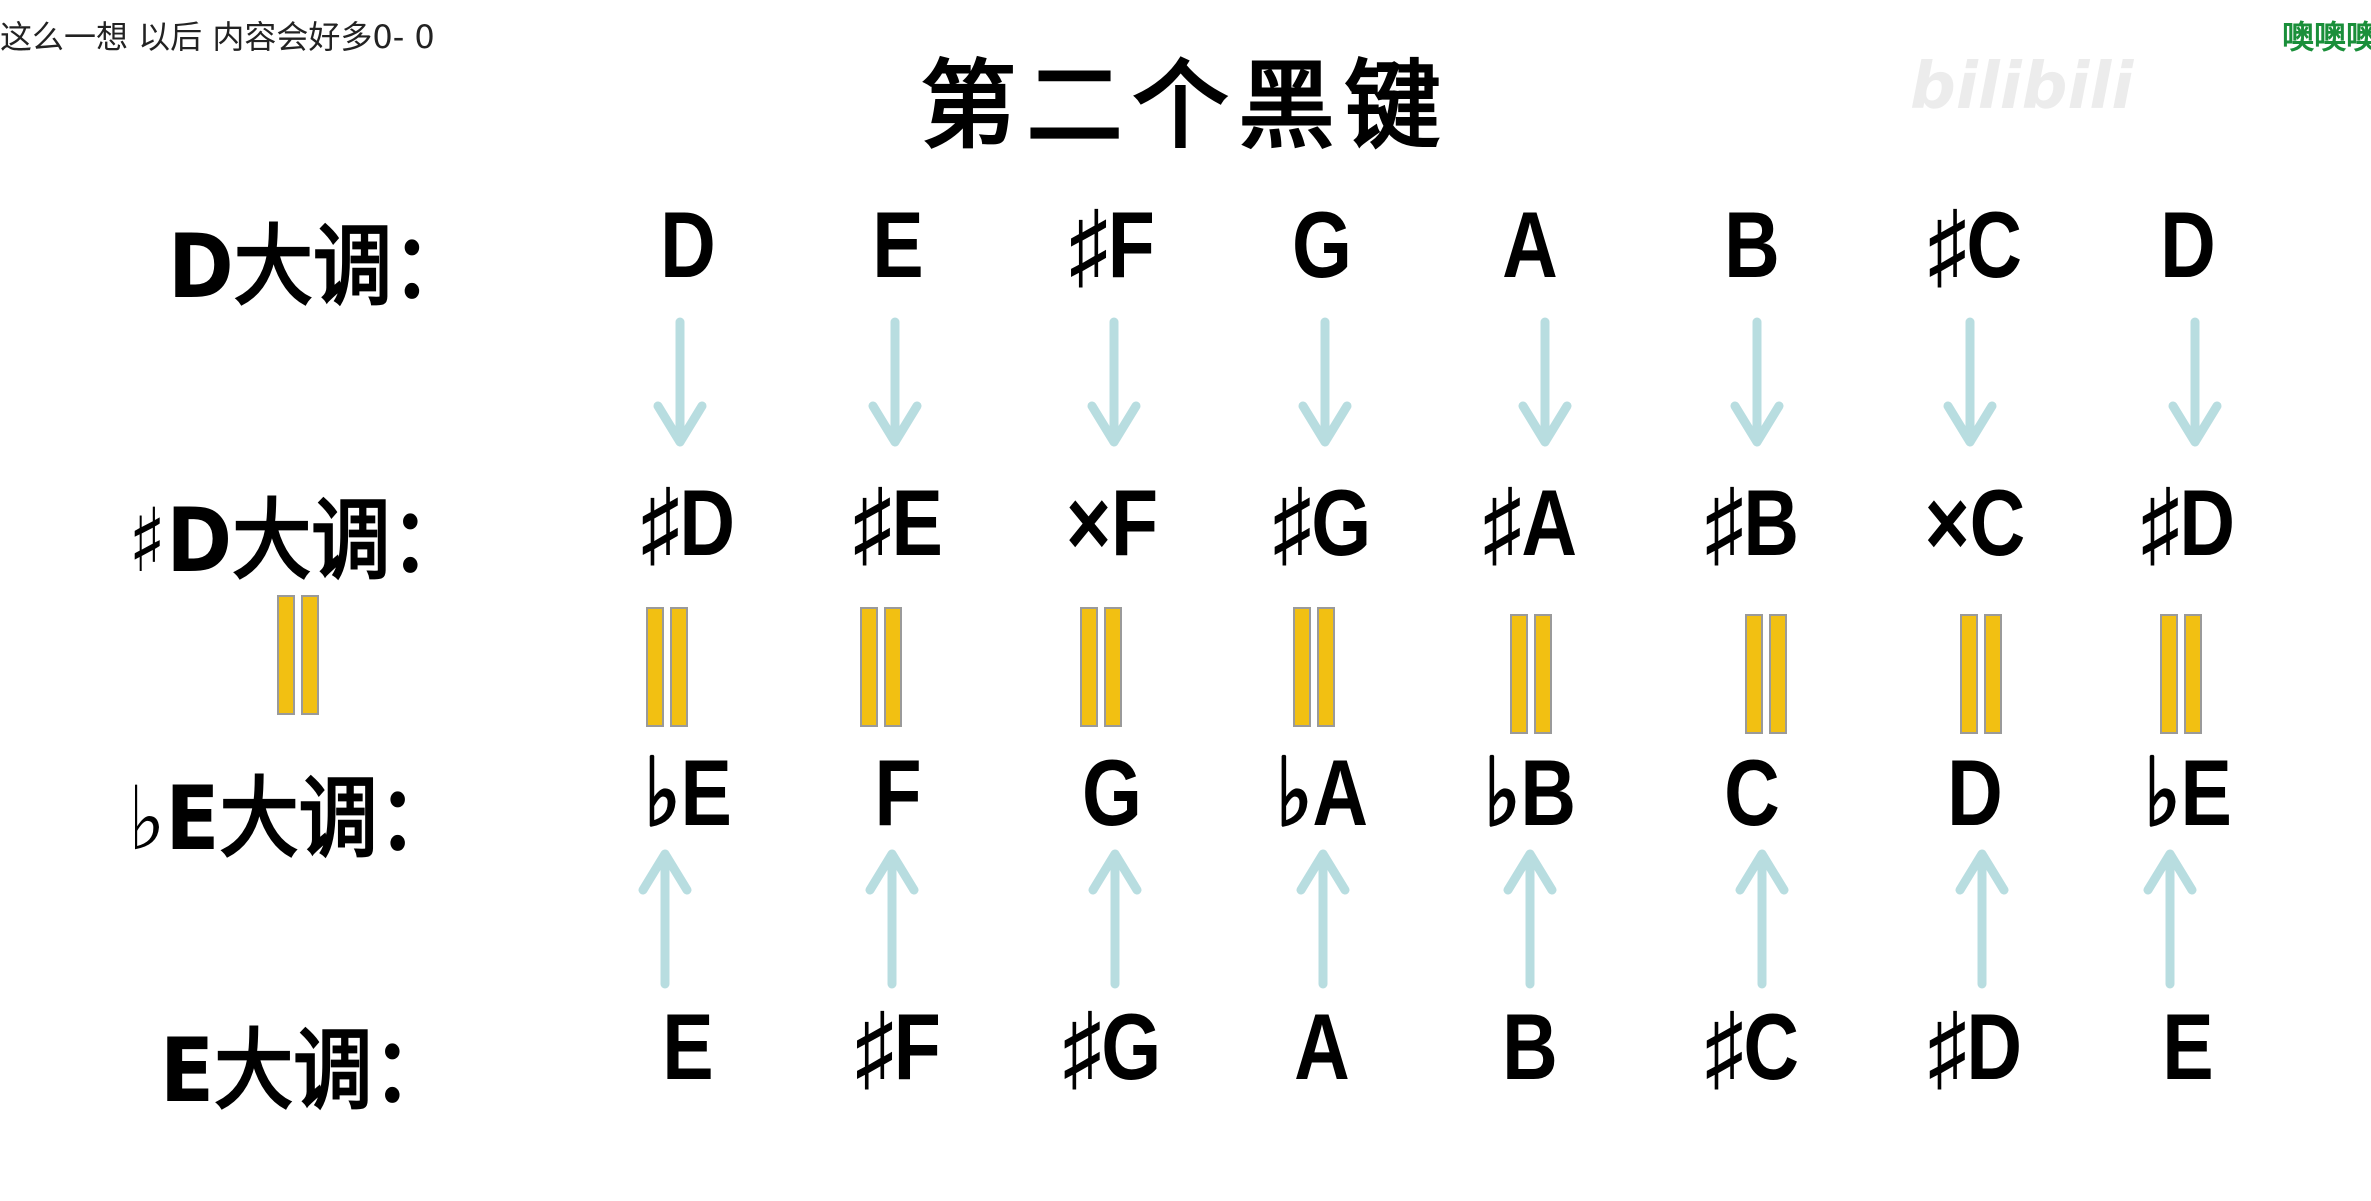  I want to click on note-e-flat-major-7: D, so click(1975, 792).